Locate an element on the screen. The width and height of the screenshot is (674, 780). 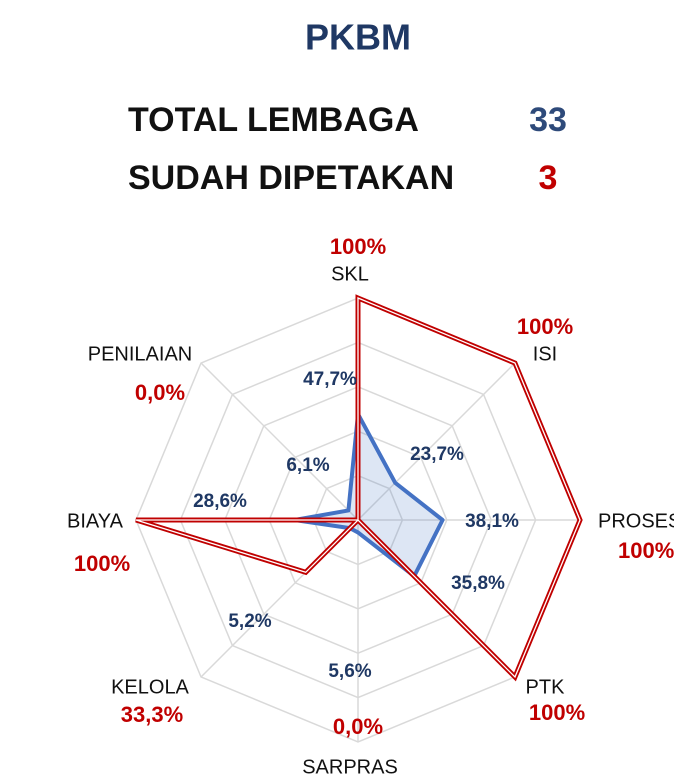
data-label: 6,1% is located at coordinates (307, 465).